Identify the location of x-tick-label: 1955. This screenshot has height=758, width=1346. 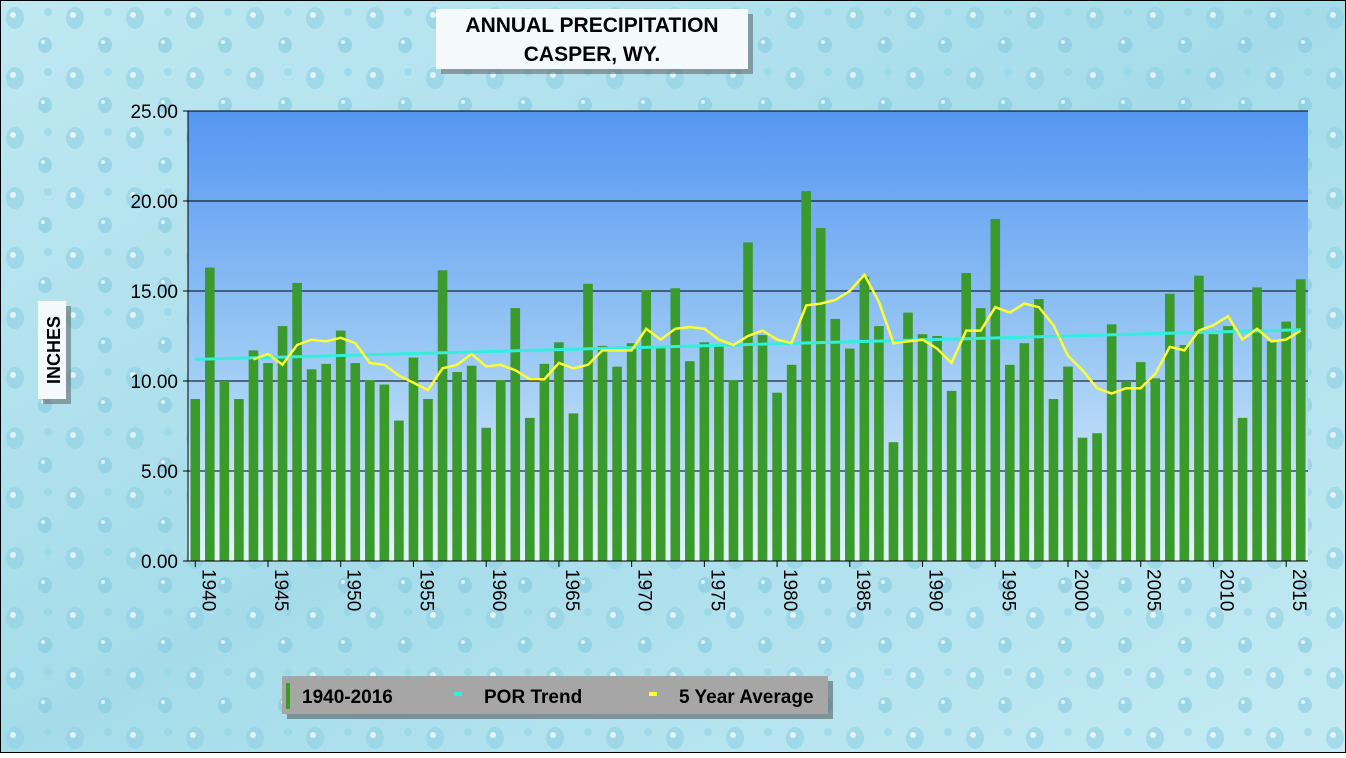
(425, 590).